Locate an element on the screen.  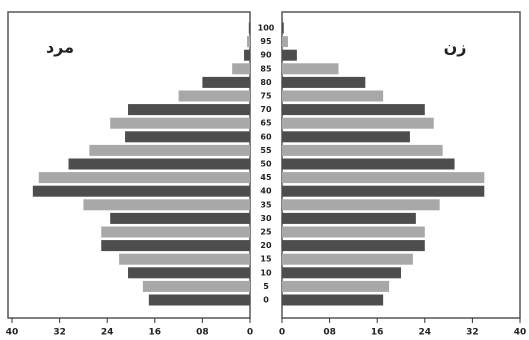
age-label: 75 is located at coordinates (266, 96).